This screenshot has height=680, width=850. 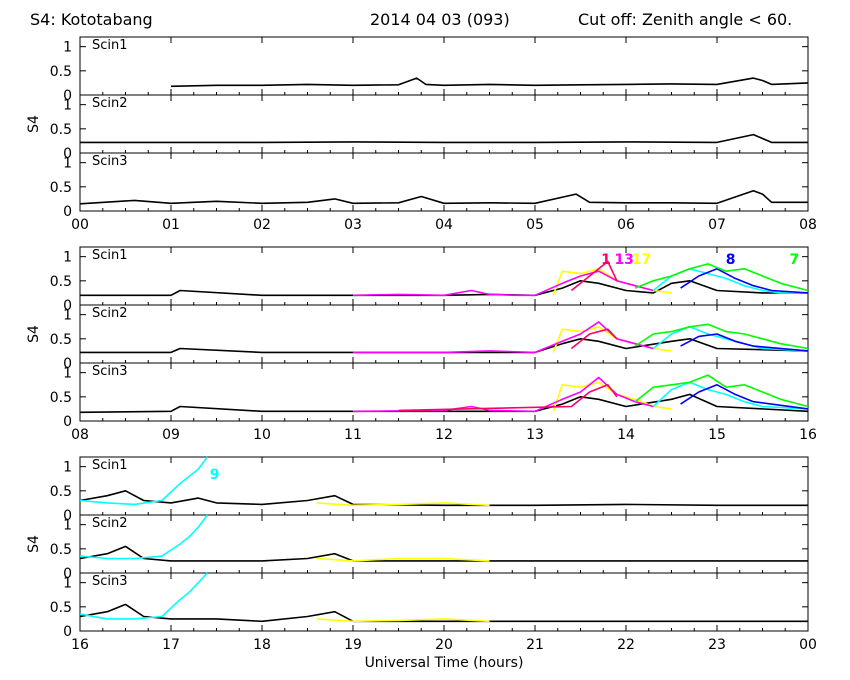 What do you see at coordinates (626, 225) in the screenshot?
I see `x-tick-label: 06` at bounding box center [626, 225].